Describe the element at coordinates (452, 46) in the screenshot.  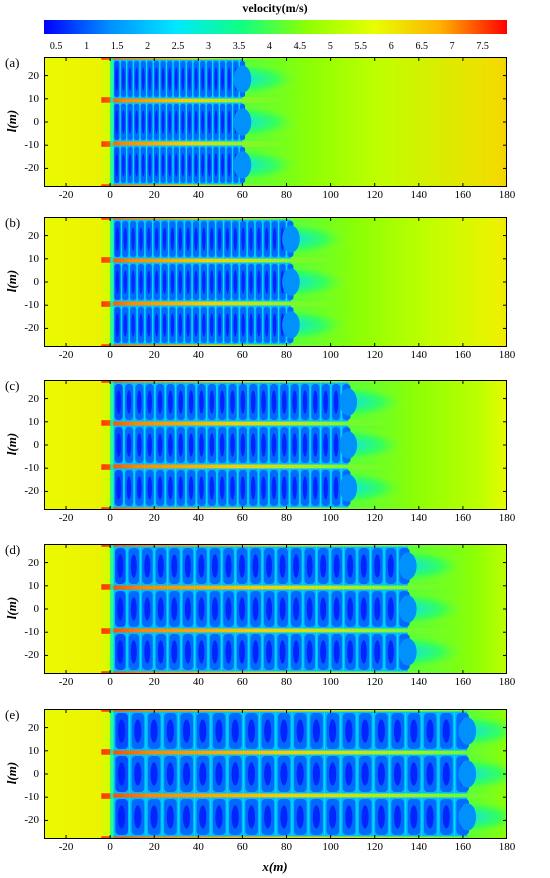
I see `colorbar-tick-label: 7` at that location.